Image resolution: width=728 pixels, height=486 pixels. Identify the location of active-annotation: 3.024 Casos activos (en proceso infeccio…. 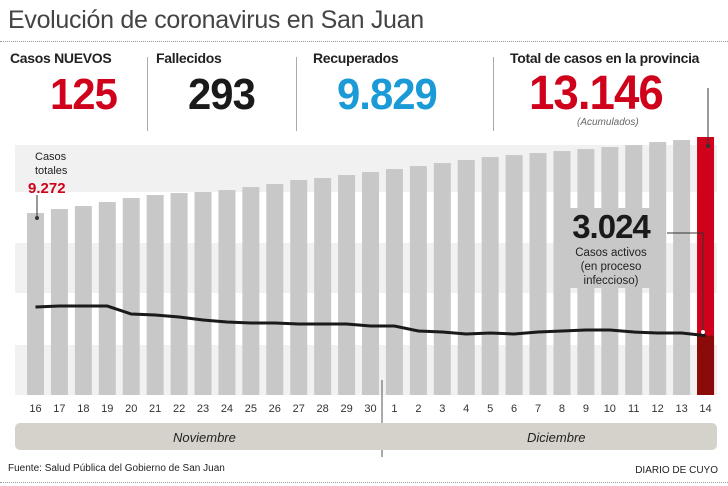
(611, 248).